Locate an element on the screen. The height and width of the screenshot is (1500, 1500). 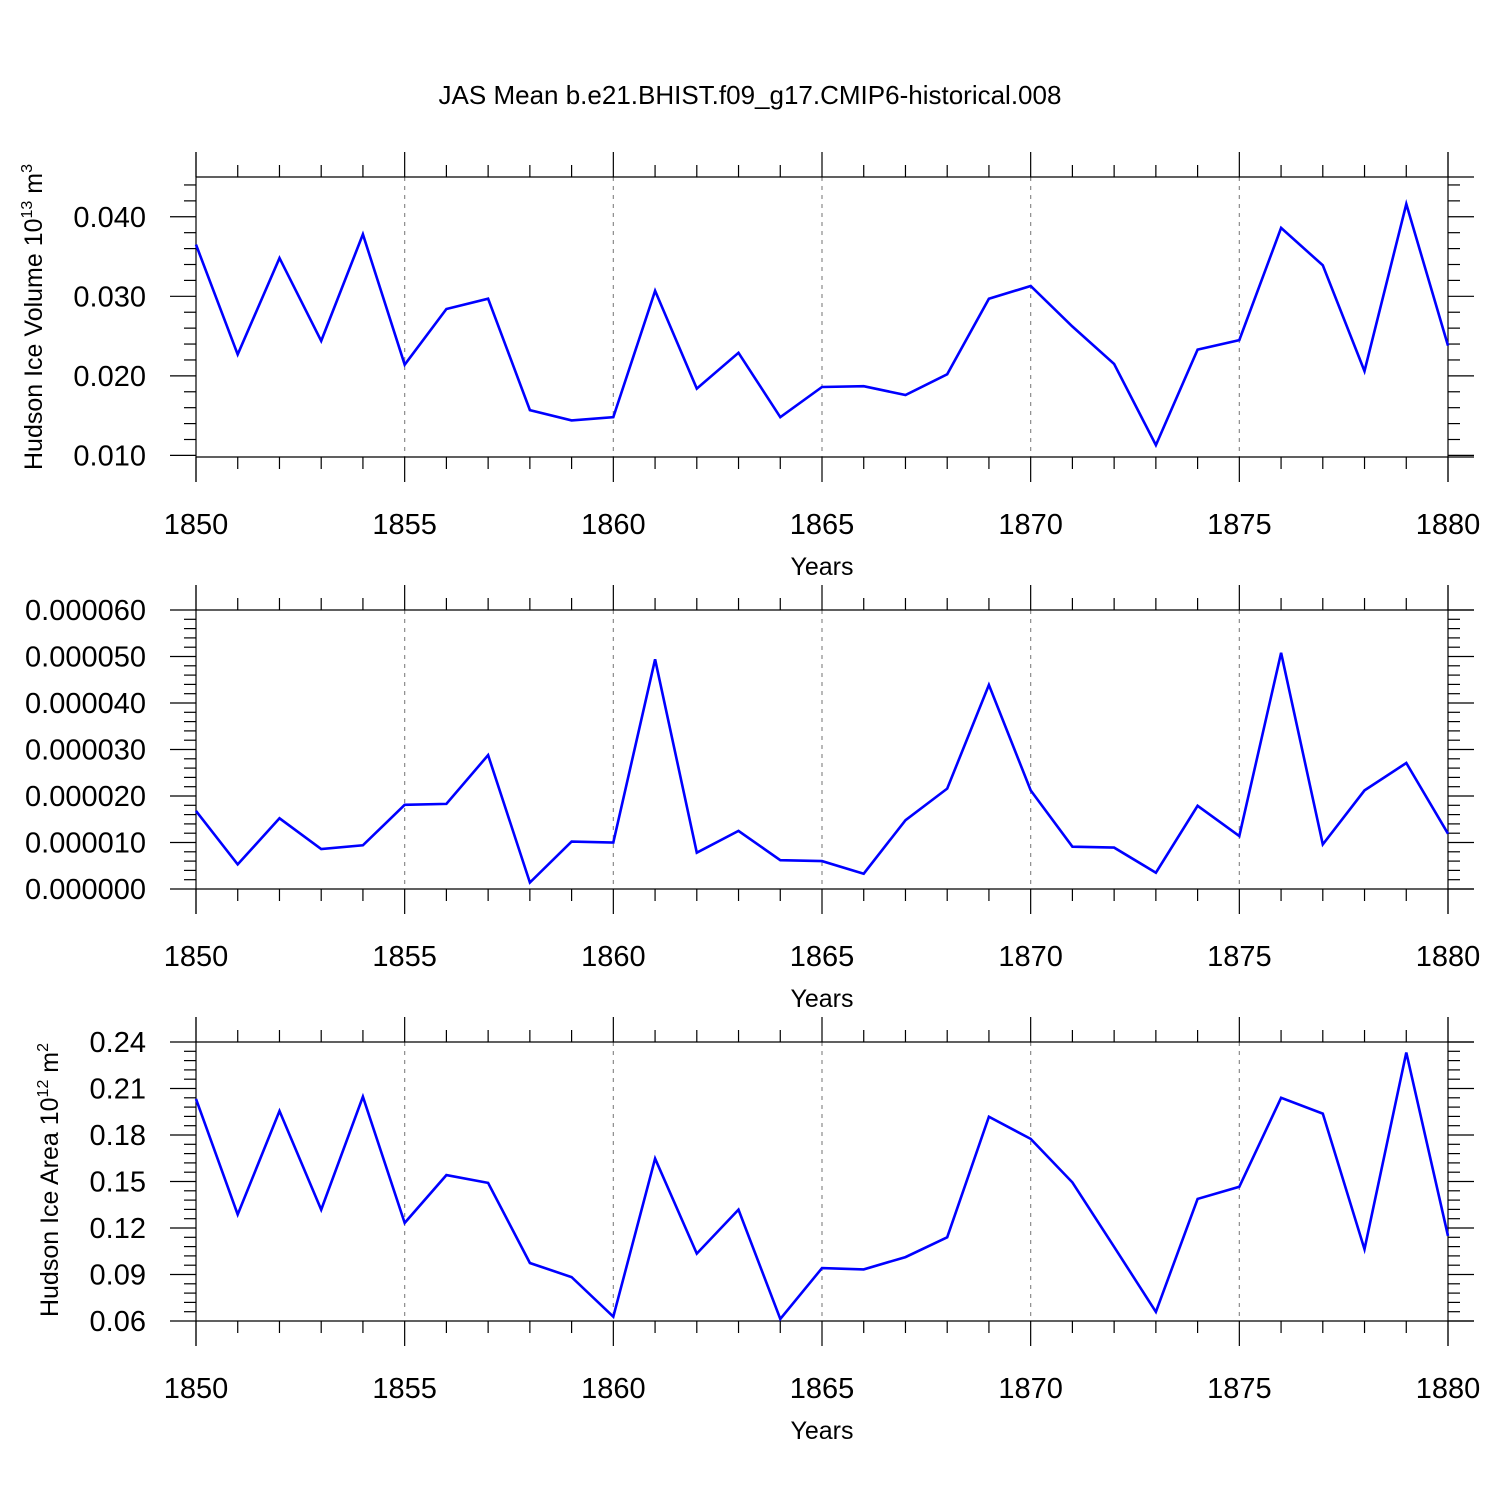
y-tick-label: 0.09 is located at coordinates (118, 1276).